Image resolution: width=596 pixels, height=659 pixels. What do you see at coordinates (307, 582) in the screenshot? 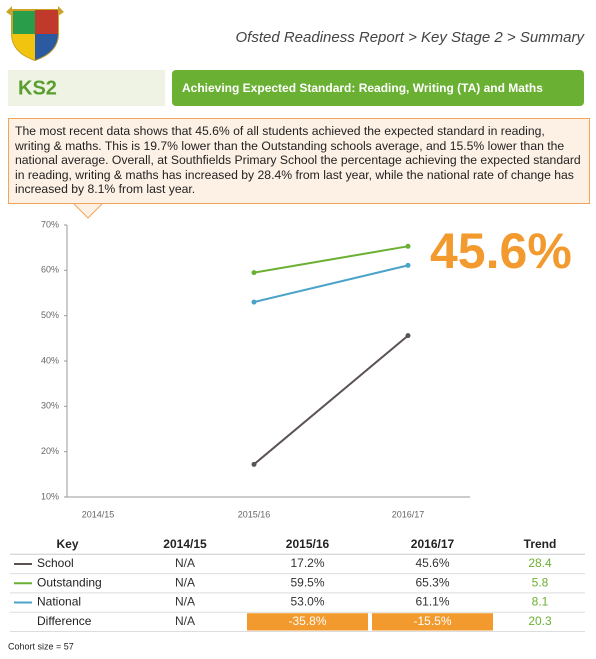
I see `cell: 59.5%` at bounding box center [307, 582].